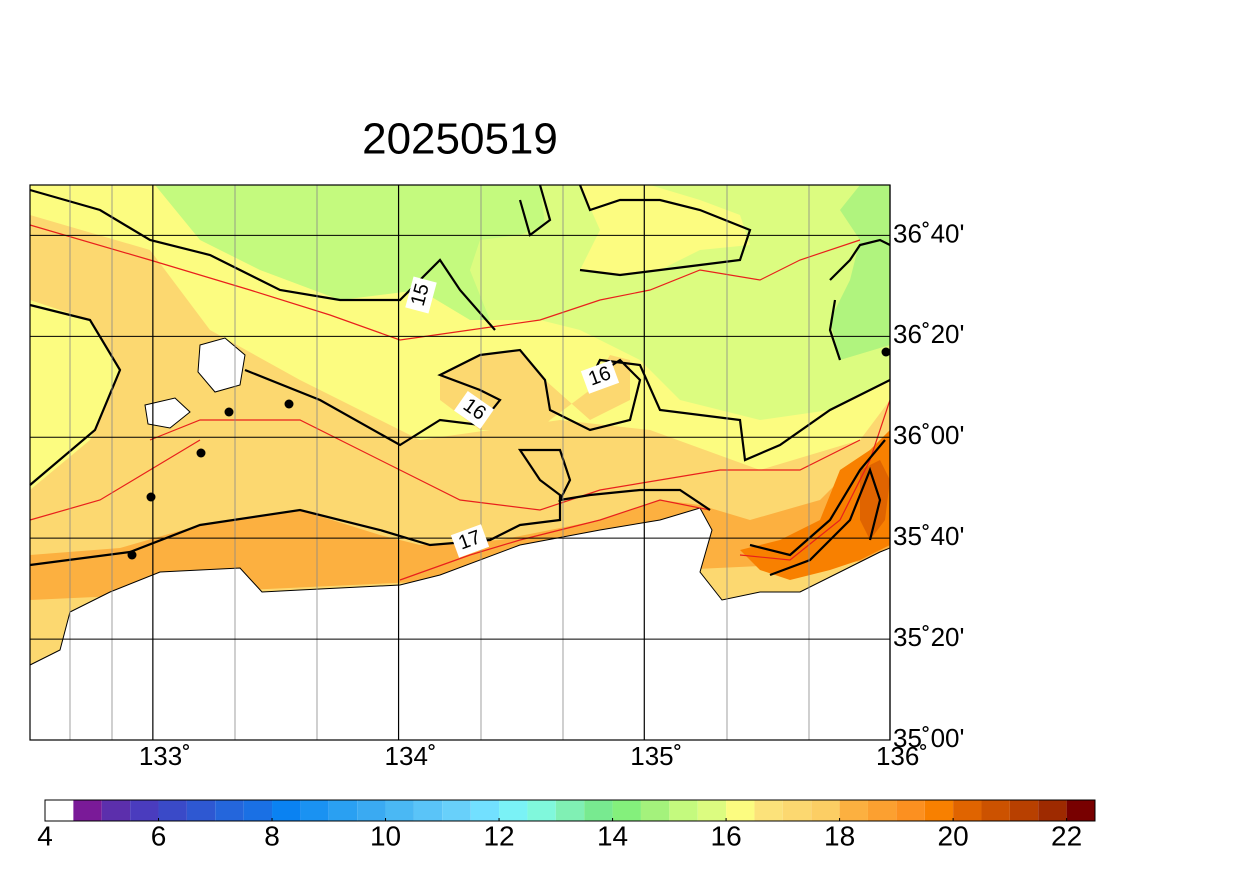 Image resolution: width=1237 pixels, height=875 pixels. I want to click on colorbar-tick-label: 16, so click(726, 835).